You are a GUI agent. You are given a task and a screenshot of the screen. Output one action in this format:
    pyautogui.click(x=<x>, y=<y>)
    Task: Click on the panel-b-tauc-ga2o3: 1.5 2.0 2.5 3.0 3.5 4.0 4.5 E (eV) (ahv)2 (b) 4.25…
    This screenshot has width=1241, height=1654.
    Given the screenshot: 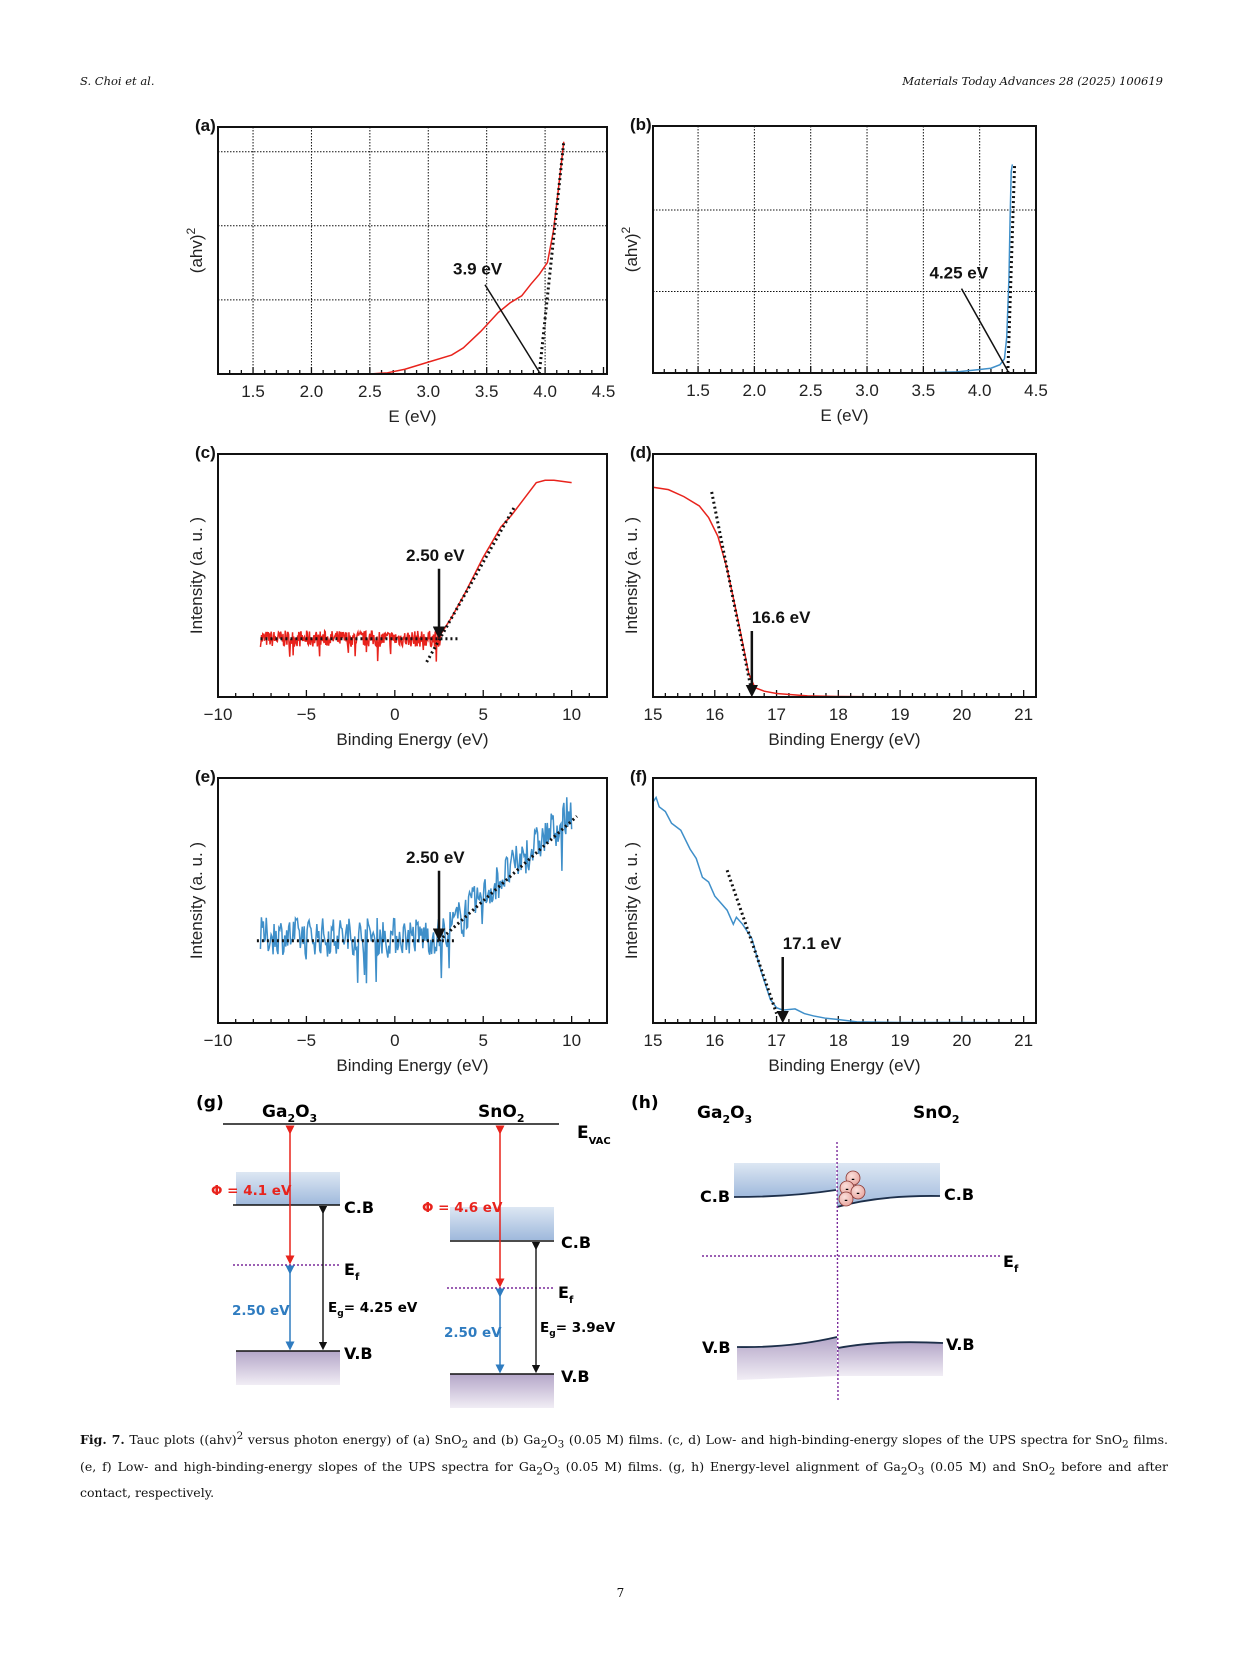 What is the action you would take?
    pyautogui.click(x=833, y=270)
    